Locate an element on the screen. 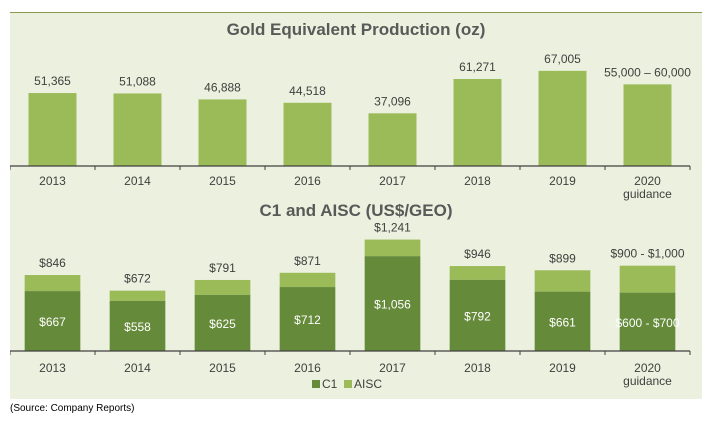 The width and height of the screenshot is (709, 425). cost-x-tick-label: guidance is located at coordinates (647, 381).